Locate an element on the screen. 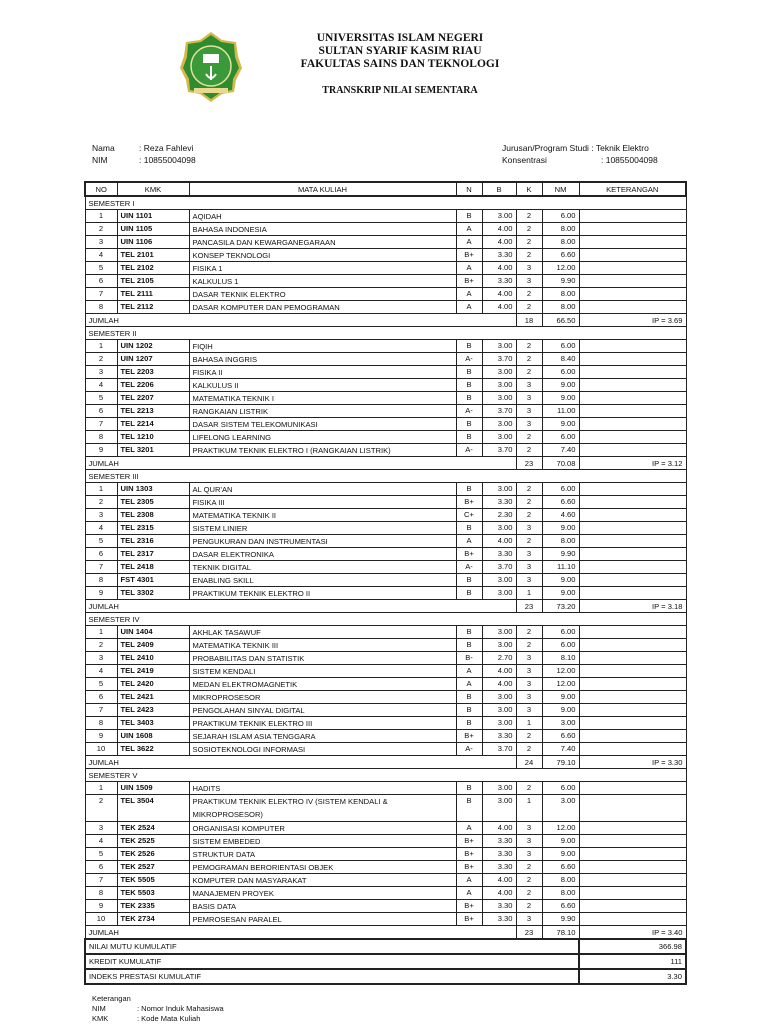 Image resolution: width=768 pixels, height=1024 pixels. row-kmk: TEL 2418 is located at coordinates (153, 567).